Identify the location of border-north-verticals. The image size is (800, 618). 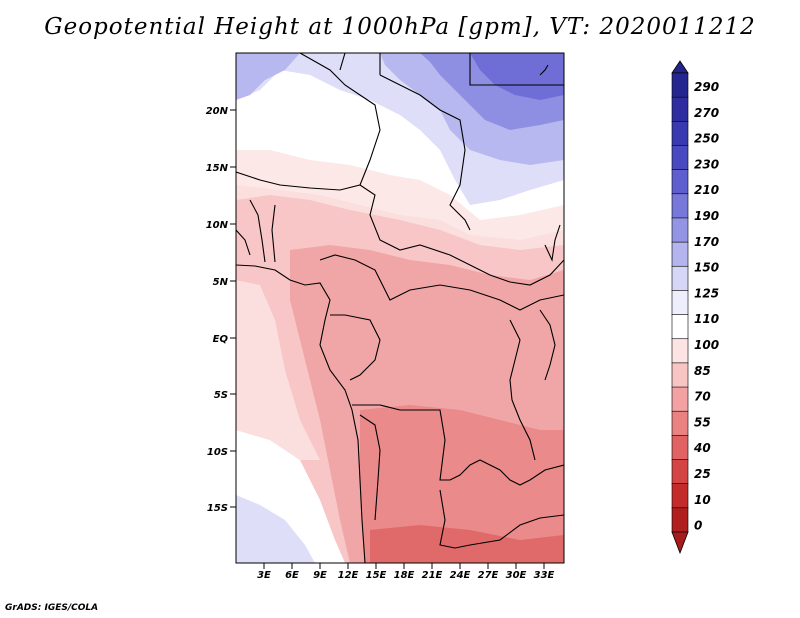
(451, 69).